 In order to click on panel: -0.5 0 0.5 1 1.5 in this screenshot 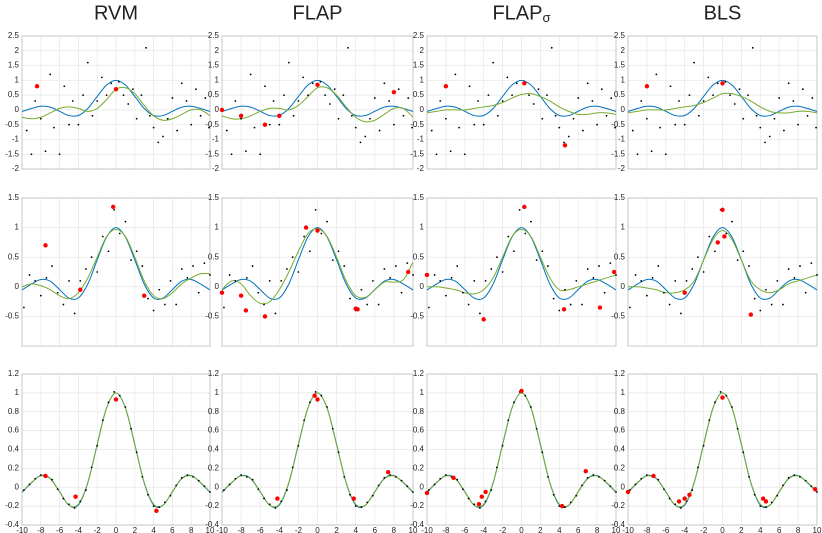, I will do `click(714, 270)`.